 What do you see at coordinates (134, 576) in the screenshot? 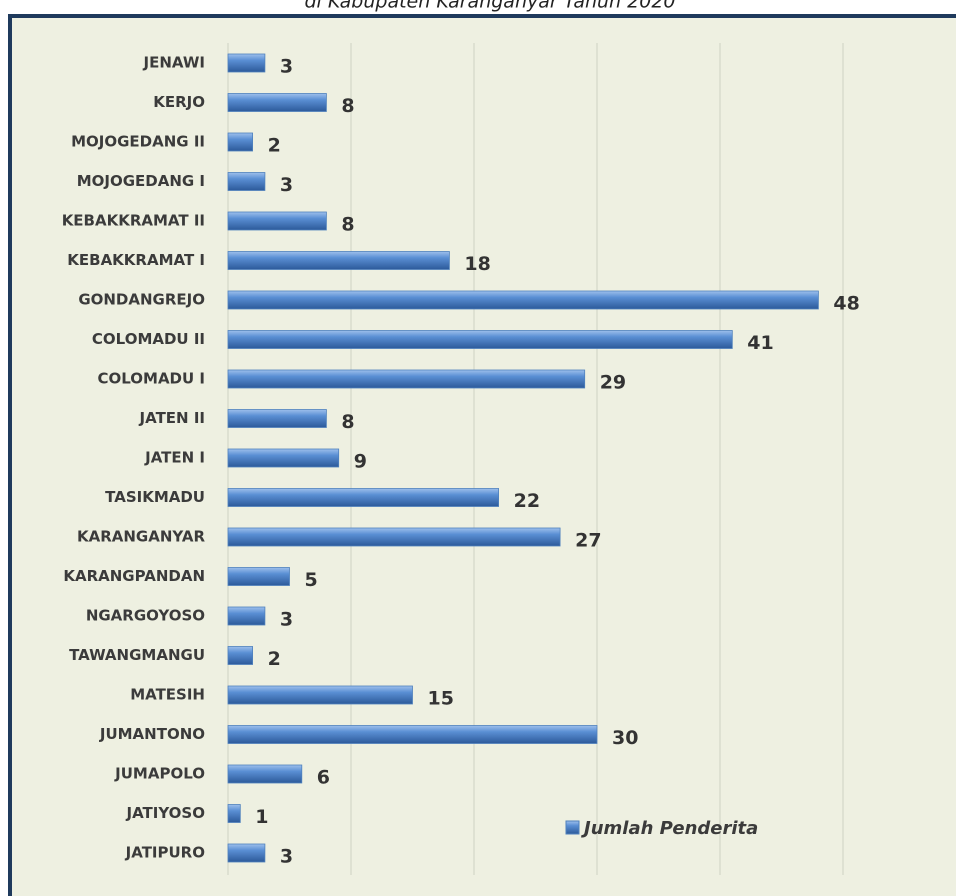
I see `y-tick-label: KARANGPANDAN` at bounding box center [134, 576].